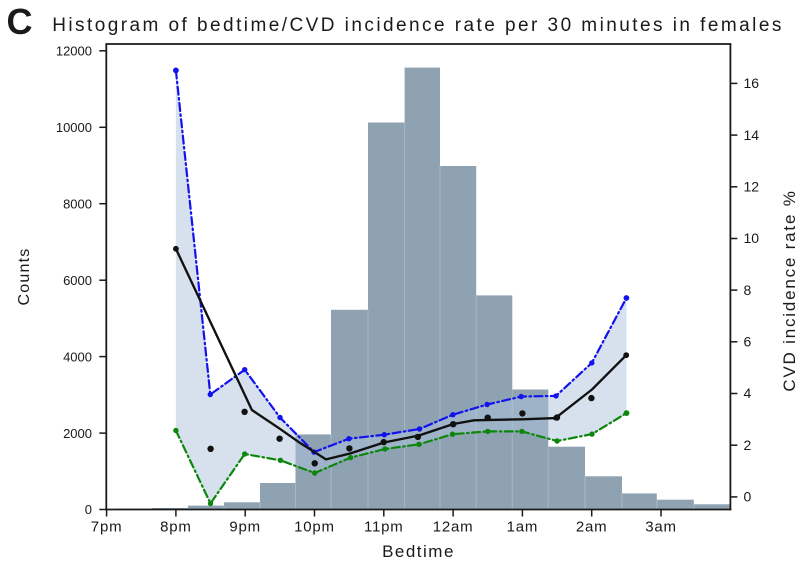 The image size is (803, 569). I want to click on svg-text: 6000, so click(77, 280).